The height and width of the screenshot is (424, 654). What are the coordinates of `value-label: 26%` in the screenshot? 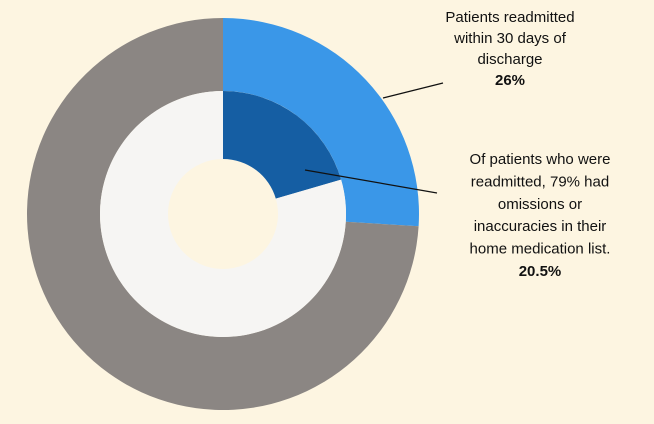 It's located at (510, 80).